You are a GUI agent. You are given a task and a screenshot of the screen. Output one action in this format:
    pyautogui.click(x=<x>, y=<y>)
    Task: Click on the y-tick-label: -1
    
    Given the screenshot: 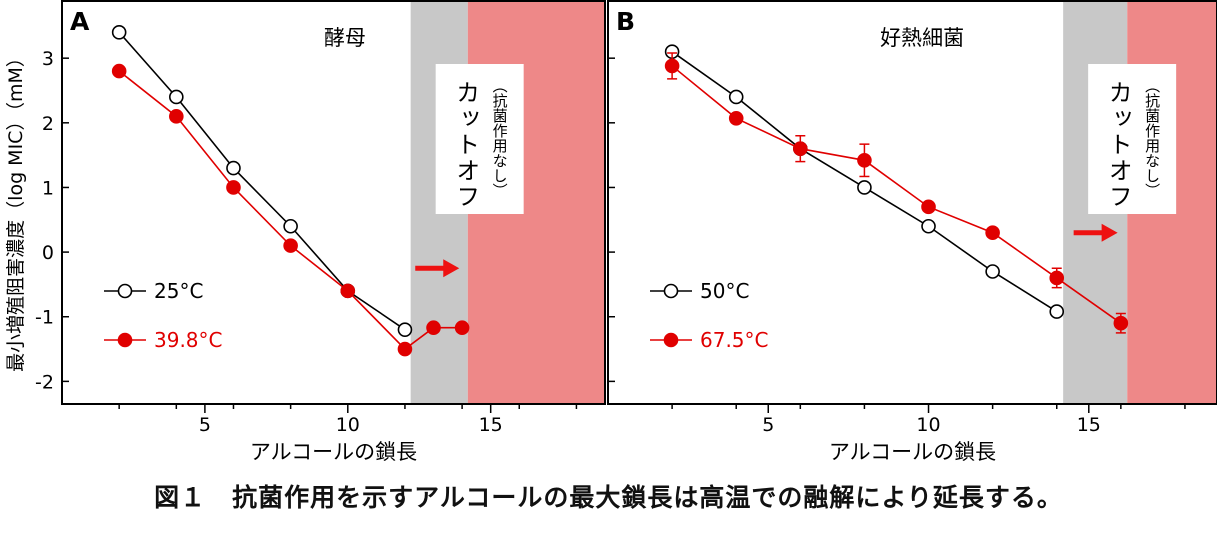 What is the action you would take?
    pyautogui.click(x=44, y=318)
    